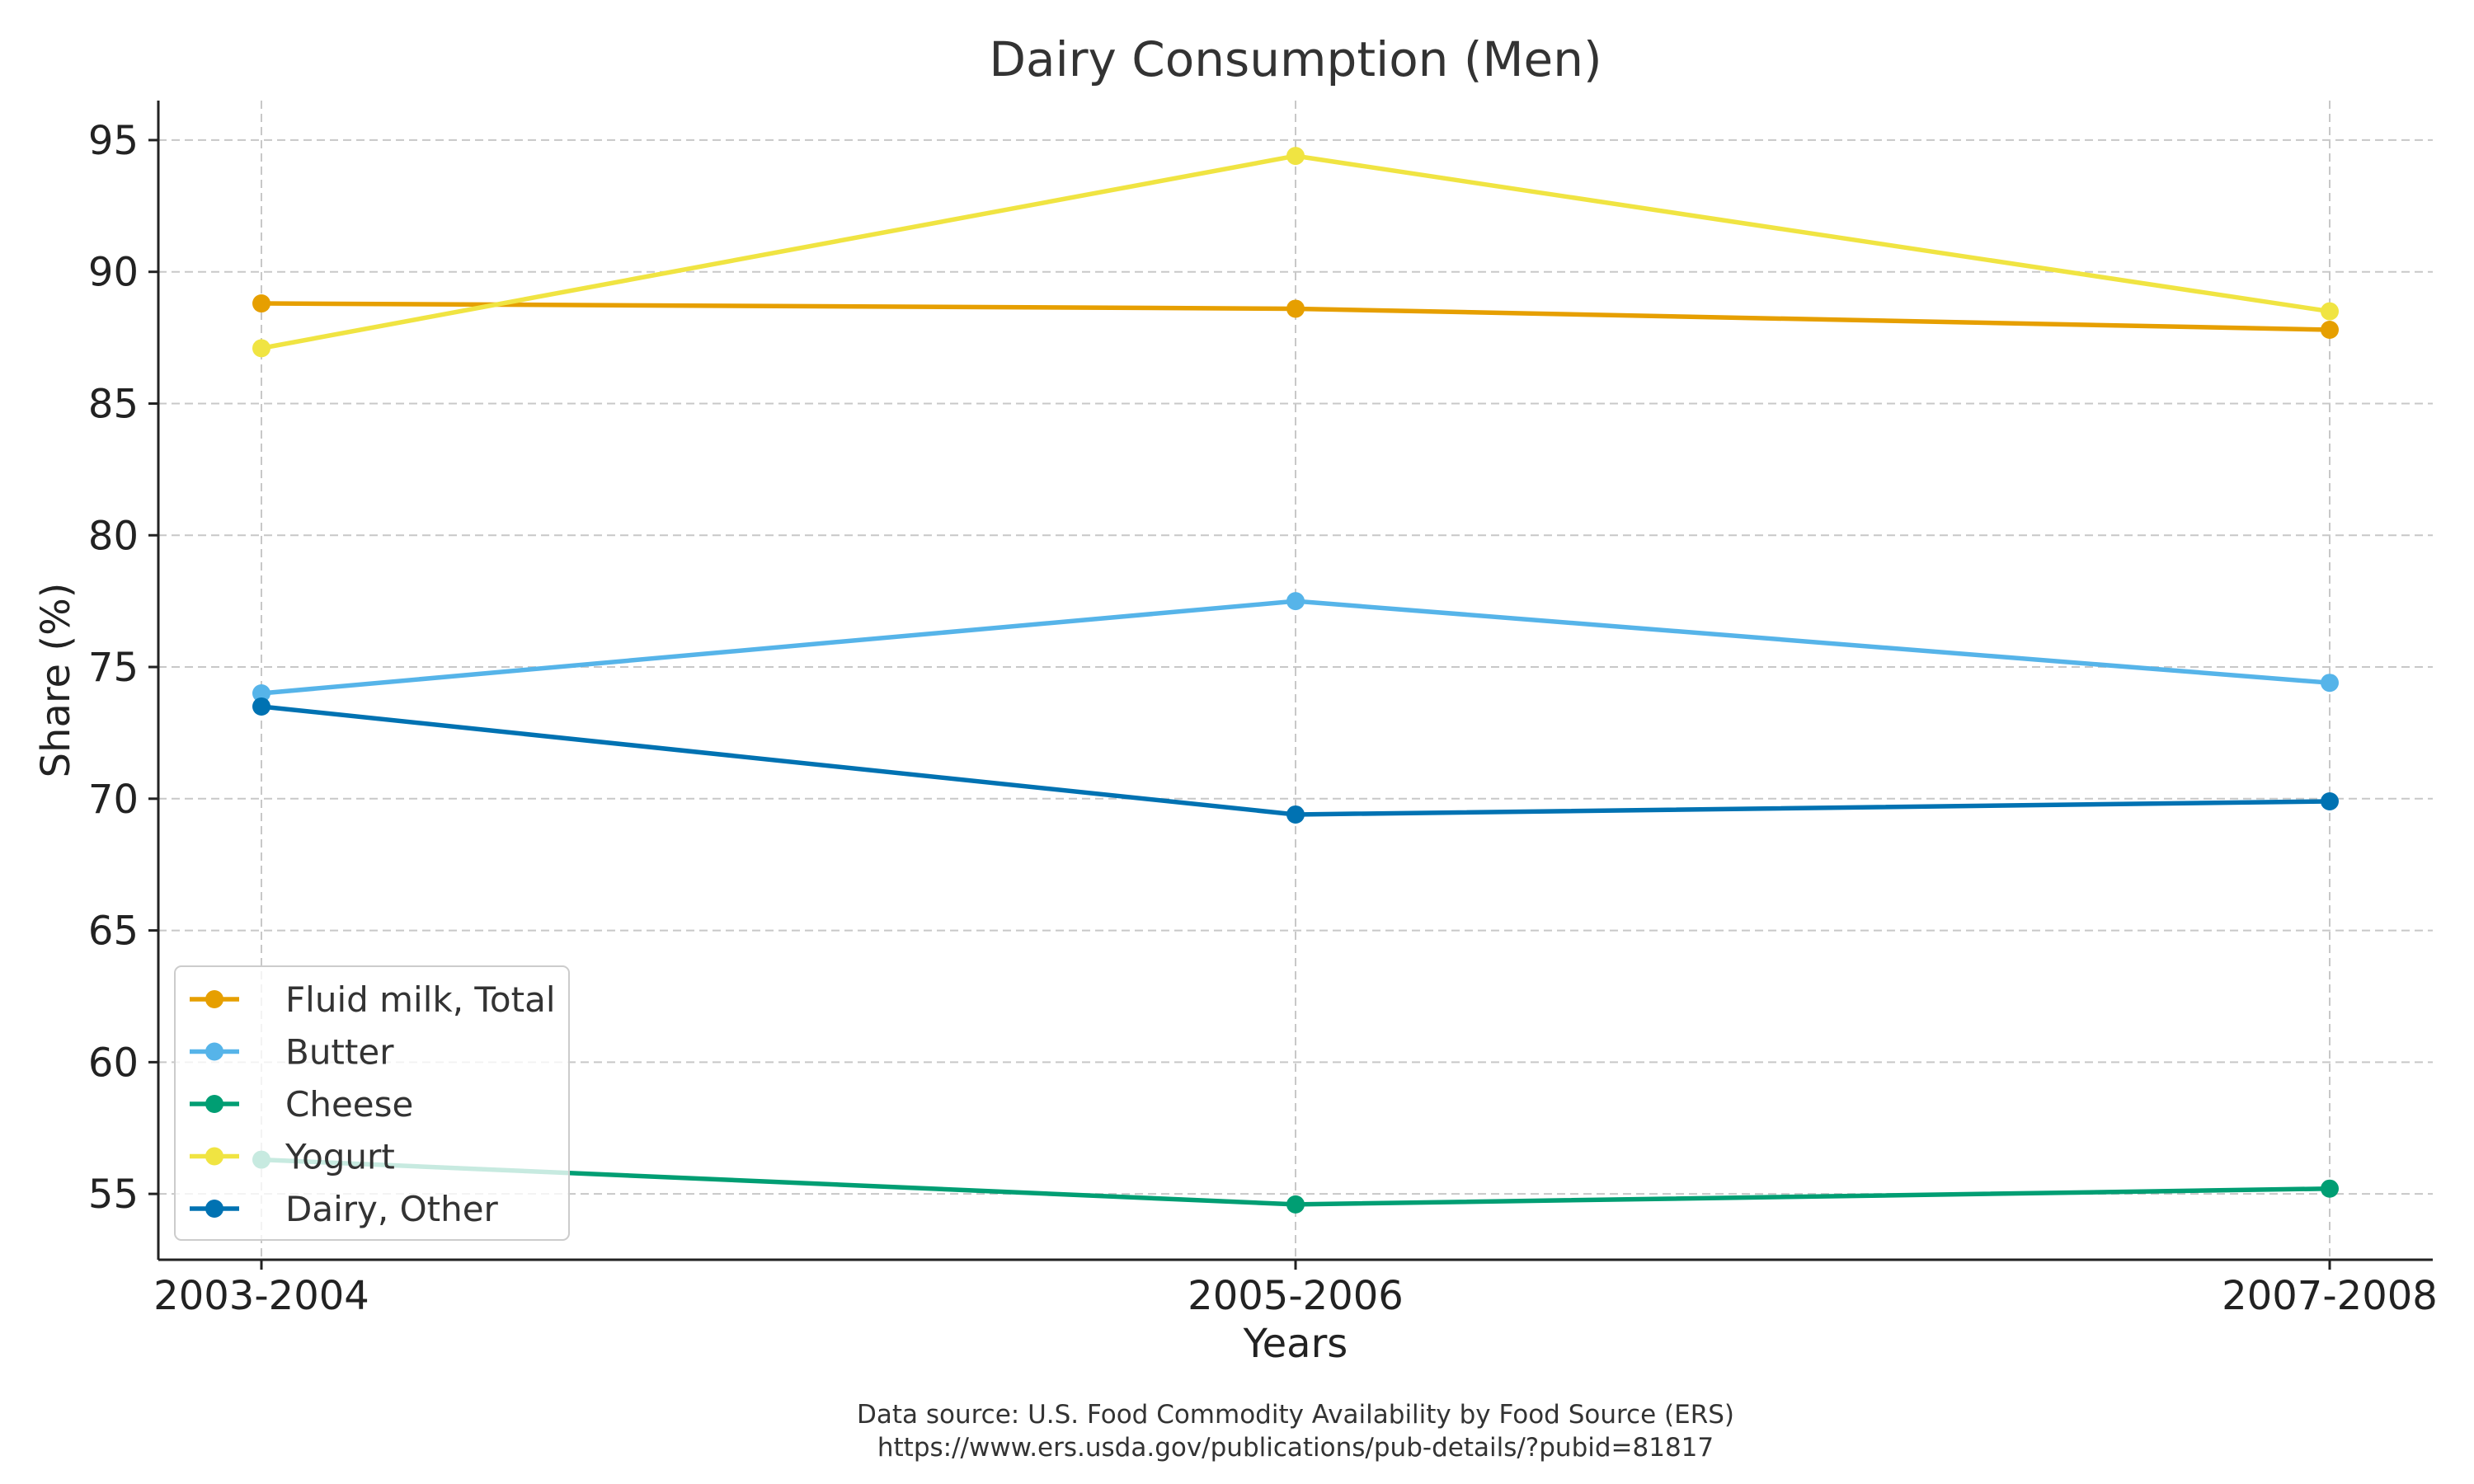 Image resolution: width=2474 pixels, height=1484 pixels. Describe the element at coordinates (113, 273) in the screenshot. I see `y-tick-label: 90` at that location.